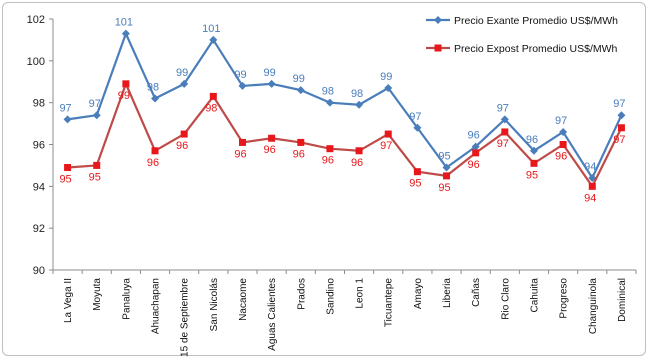 Image resolution: width=650 pixels, height=360 pixels. Describe the element at coordinates (211, 29) in the screenshot. I see `data-label: 101` at that location.